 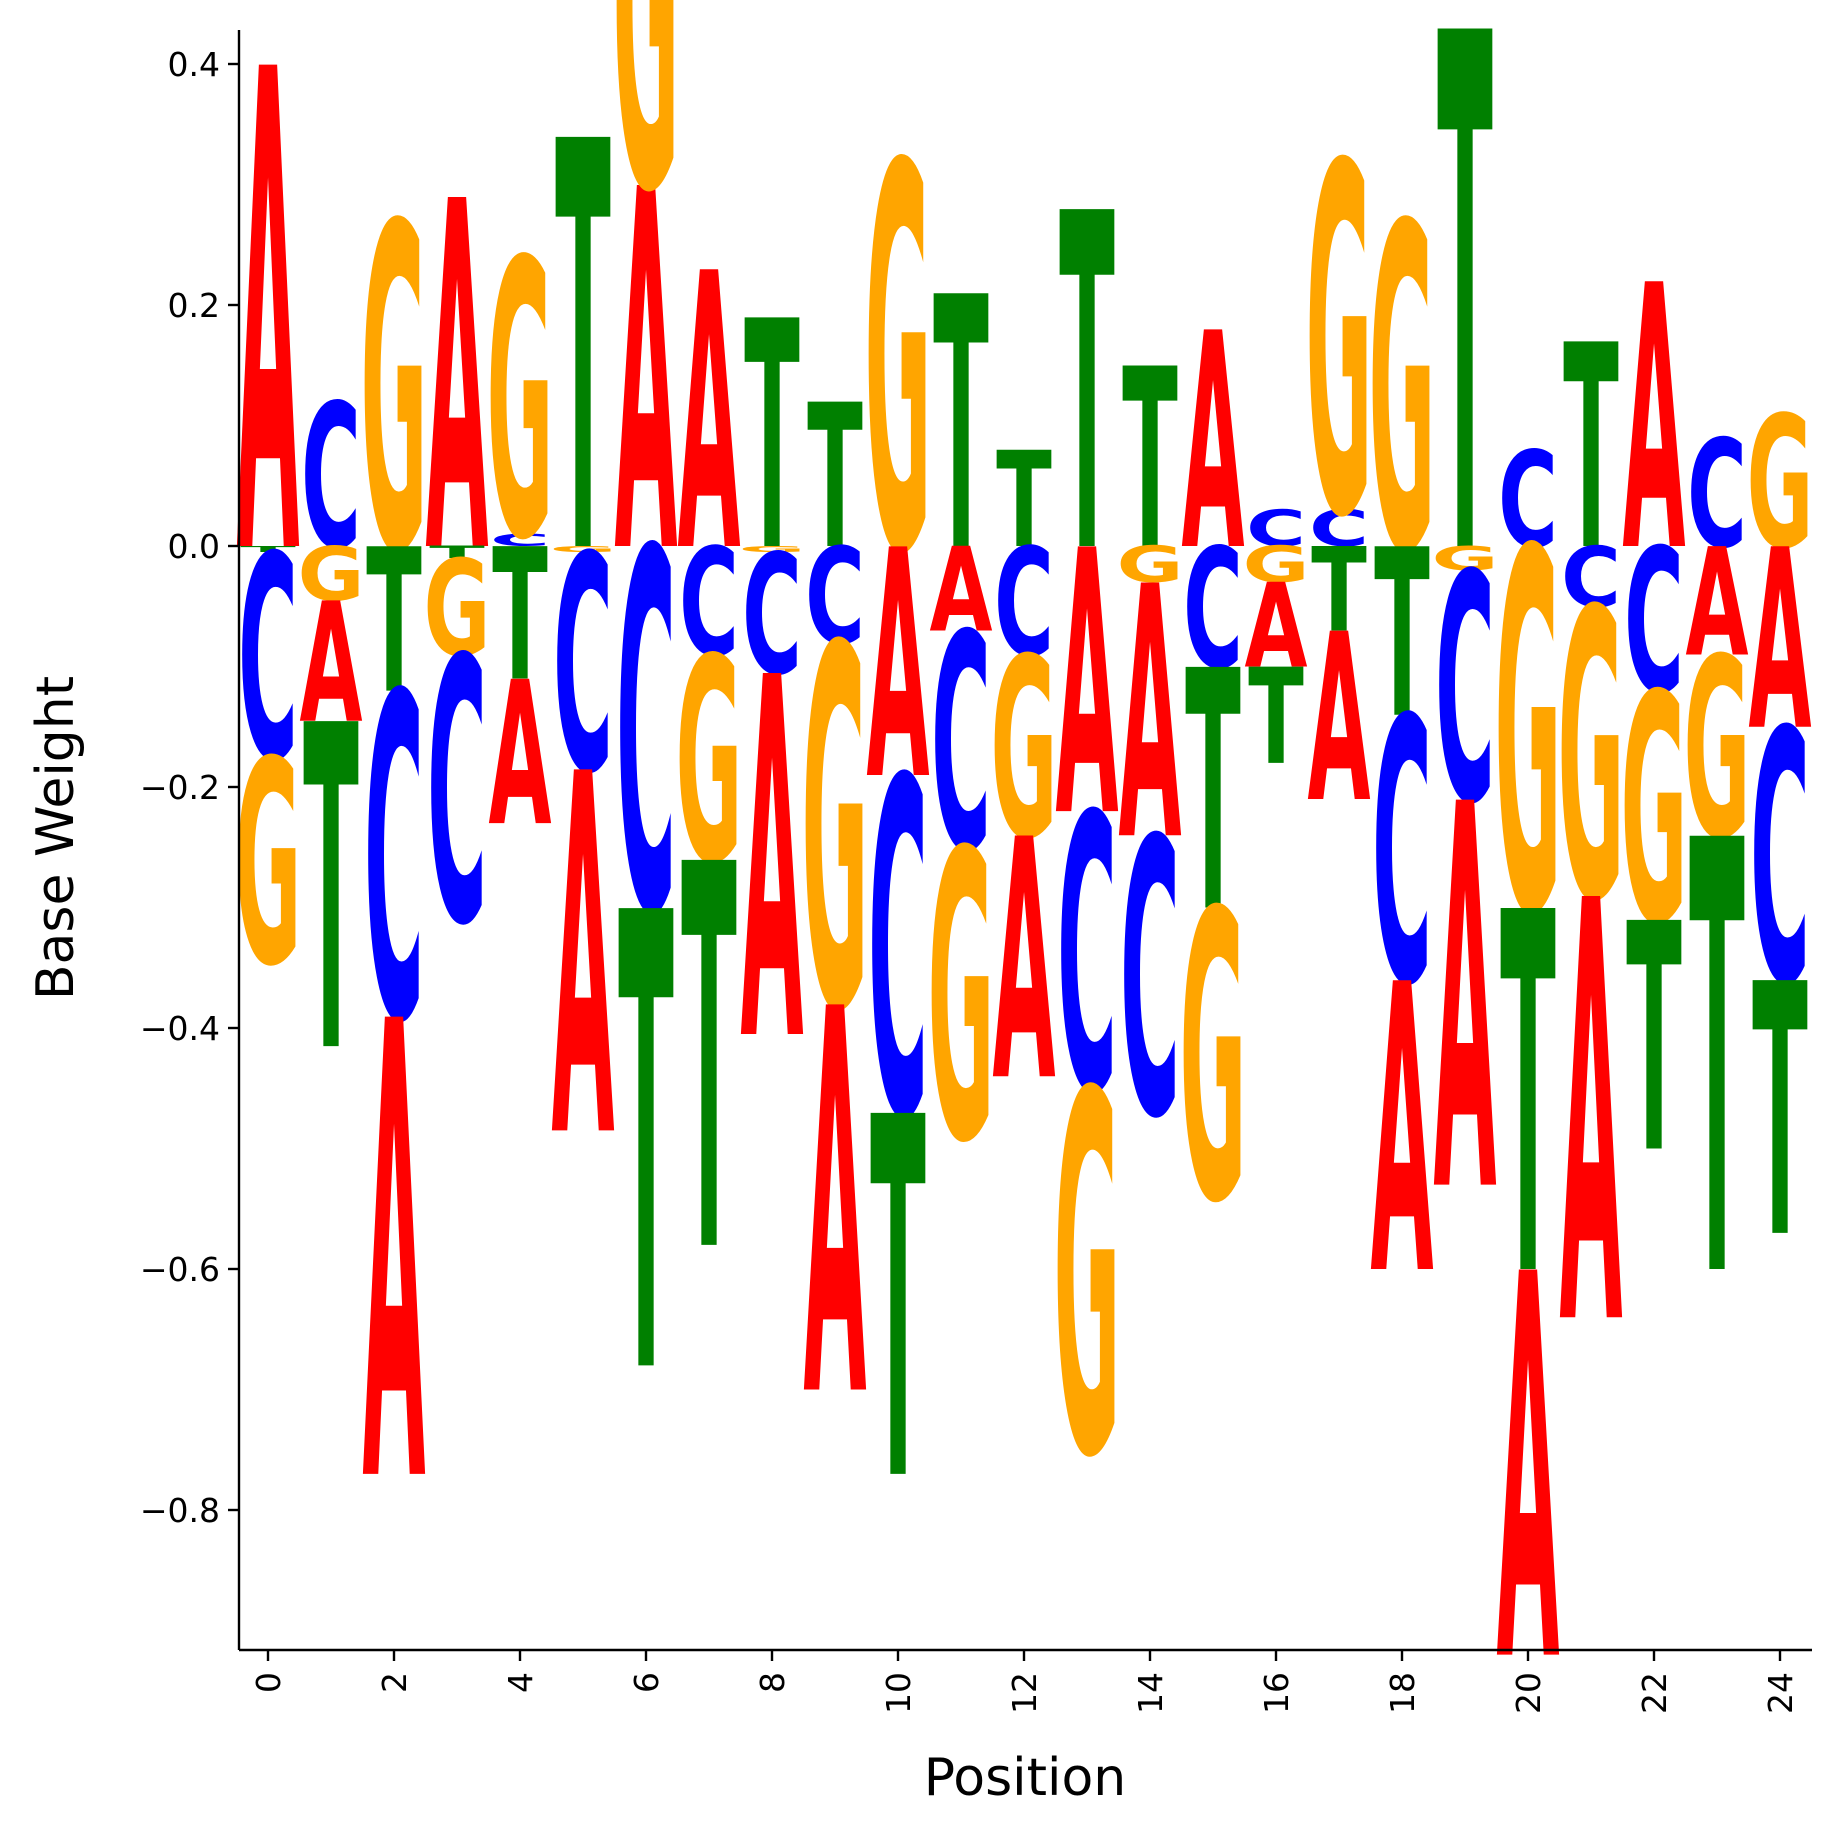 I want to click on x-tick-label: 2, so click(x=394, y=1682).